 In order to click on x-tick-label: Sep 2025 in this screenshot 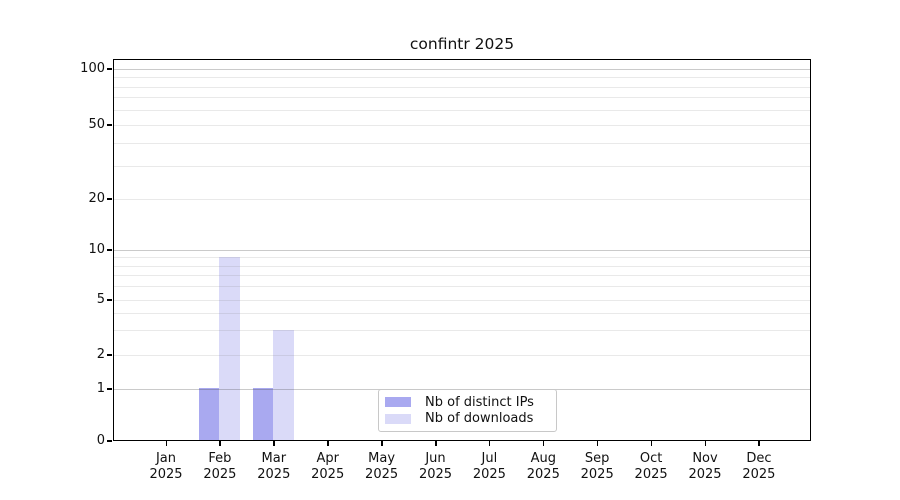, I will do `click(597, 466)`.